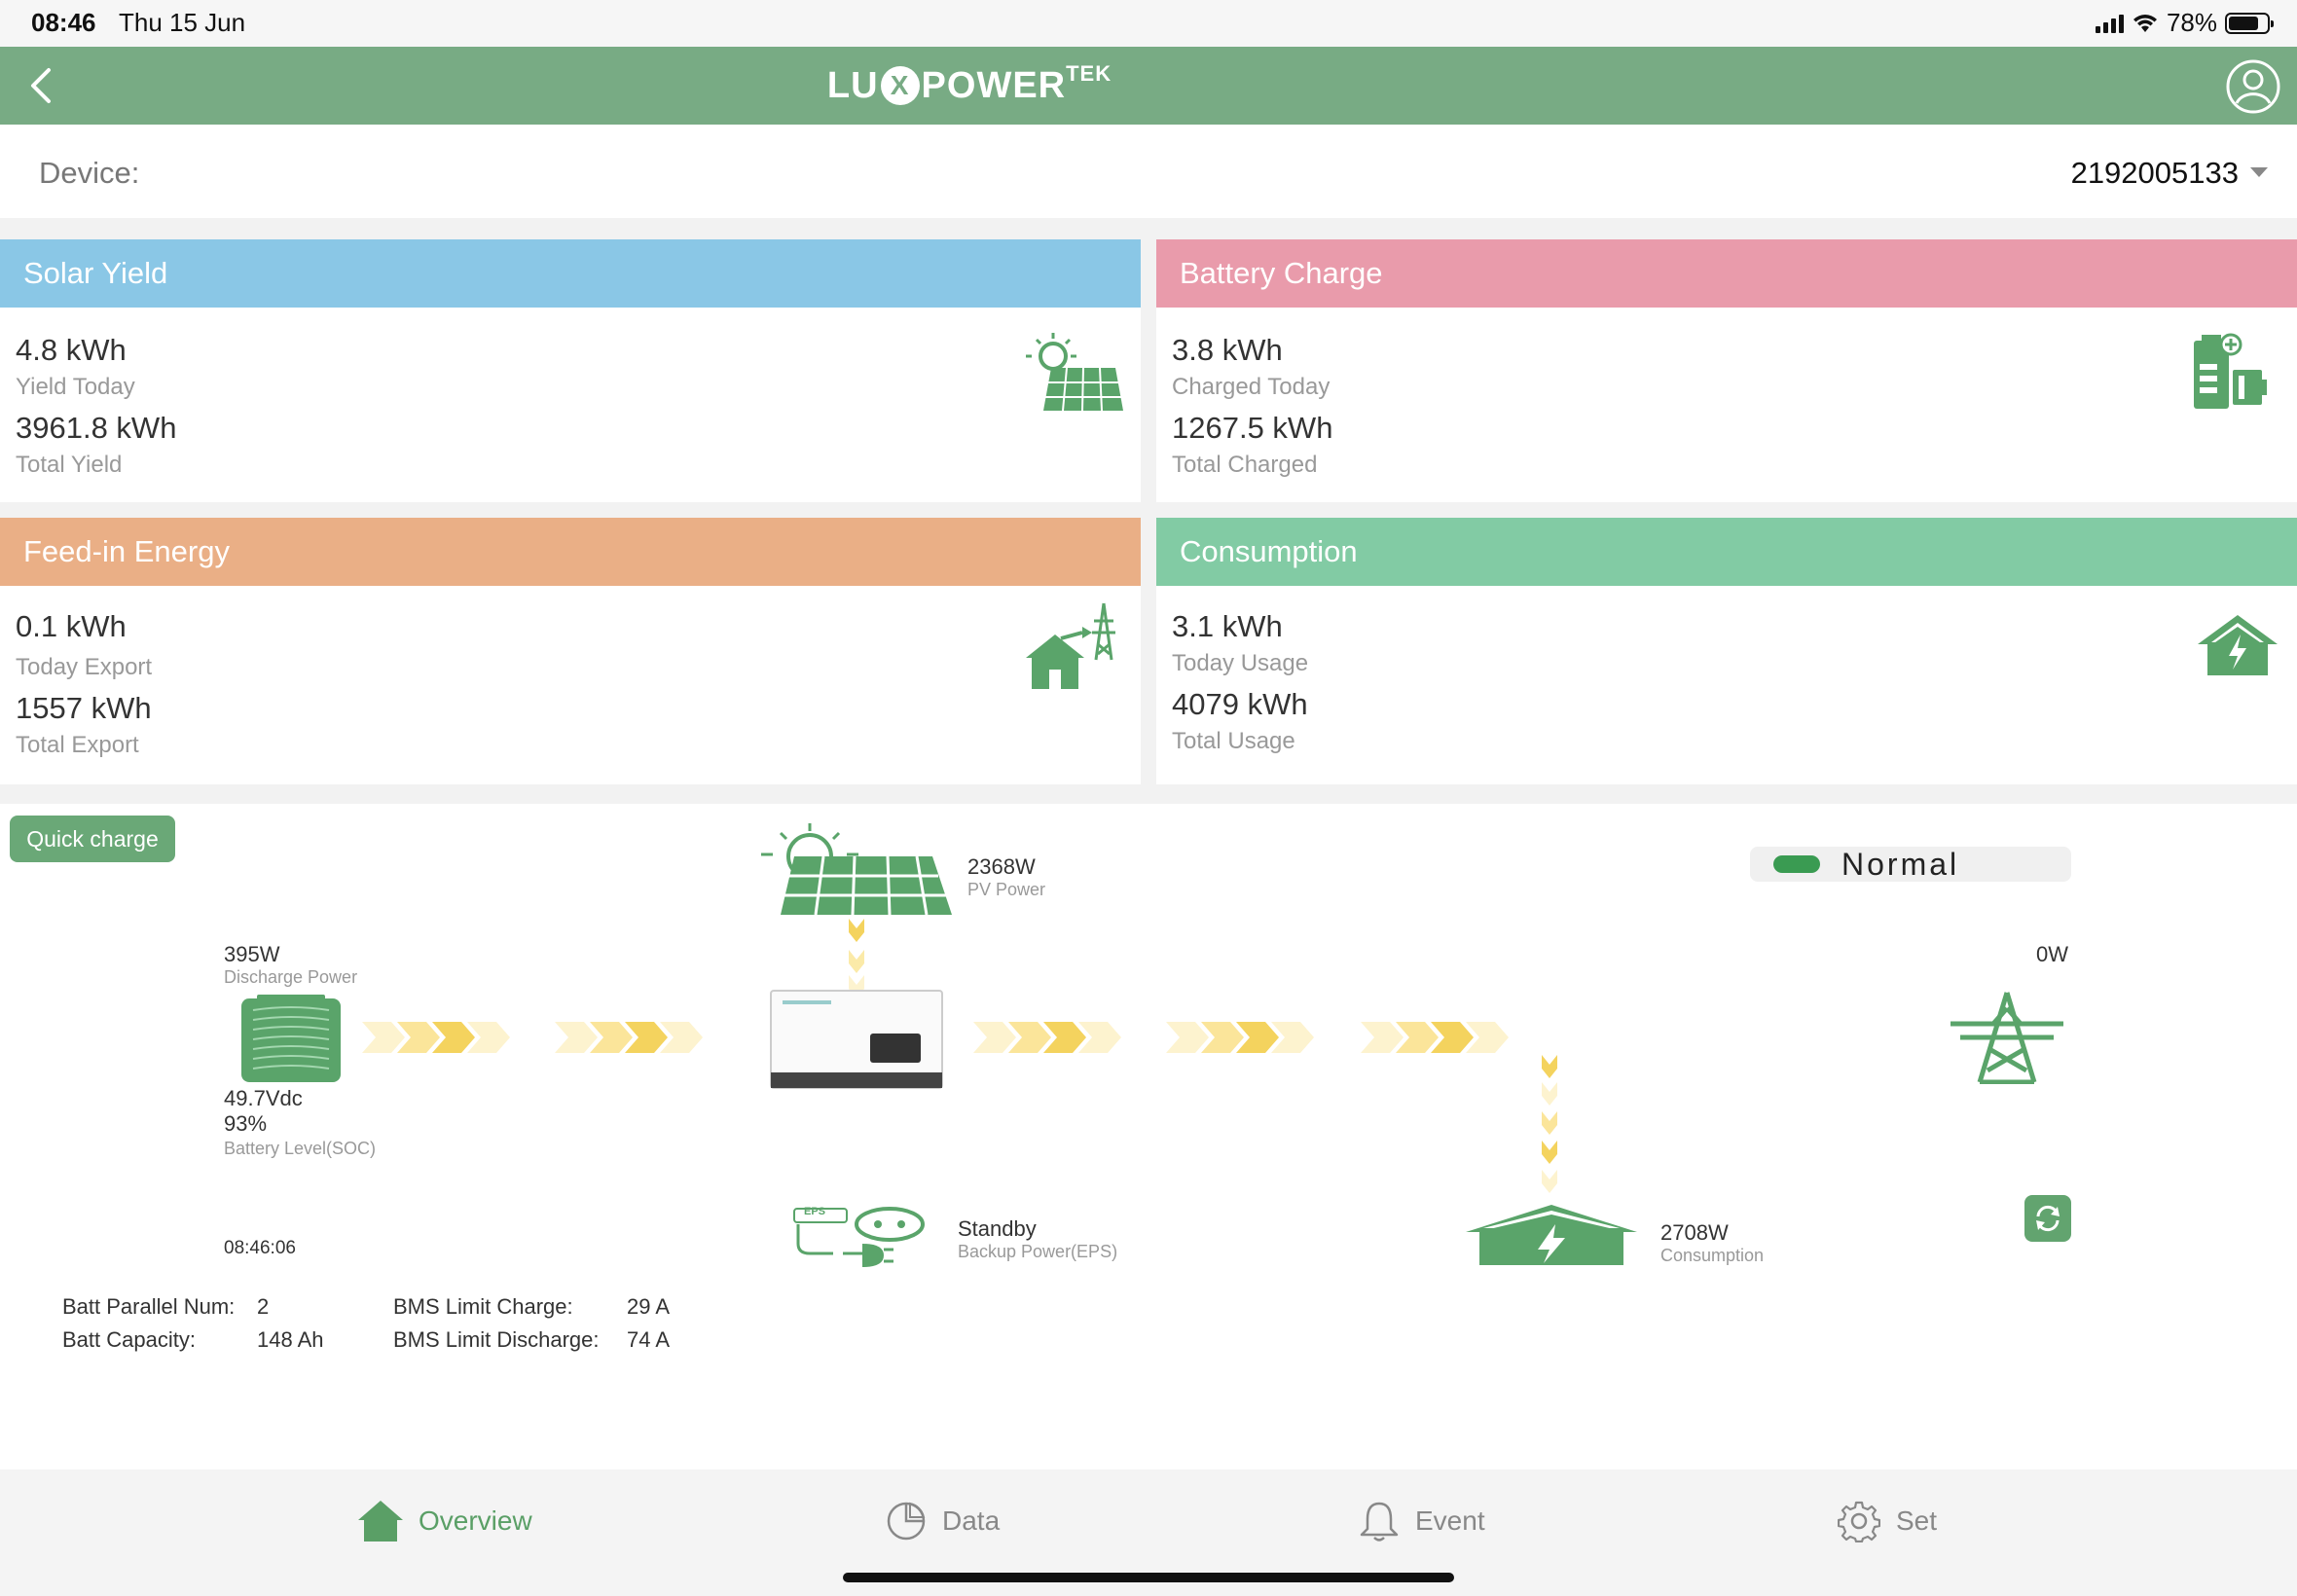 Image resolution: width=2297 pixels, height=1596 pixels. What do you see at coordinates (1148, 522) in the screenshot?
I see `card-gap-vertical` at bounding box center [1148, 522].